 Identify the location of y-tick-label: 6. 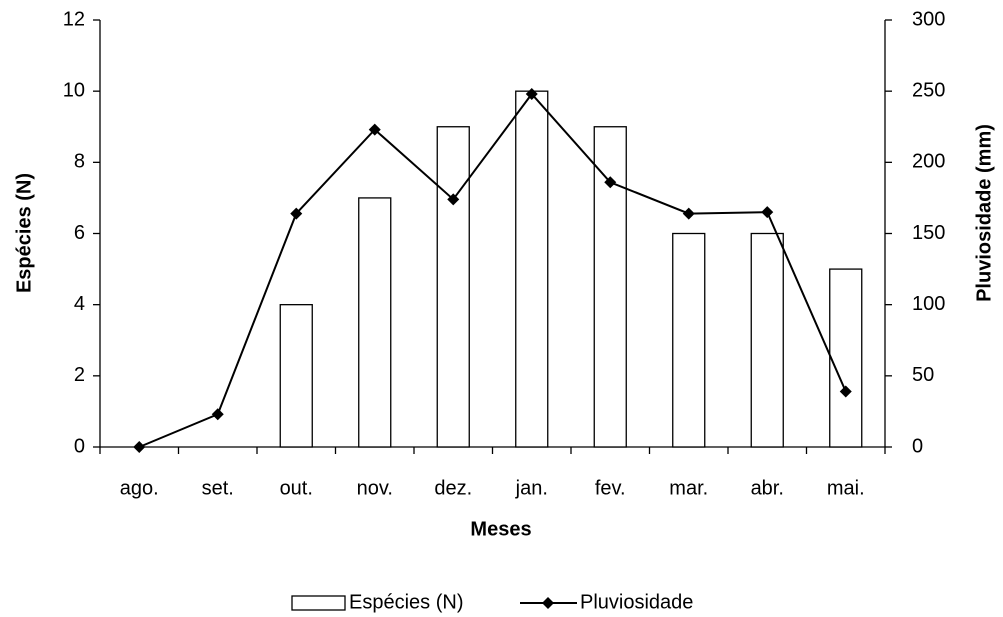
(79, 233).